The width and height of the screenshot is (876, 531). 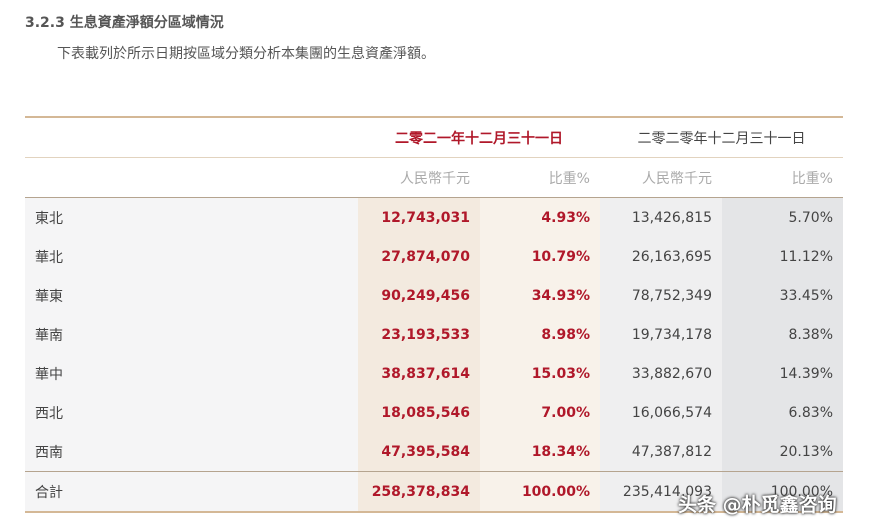 What do you see at coordinates (540, 256) in the screenshot?
I see `value-cell: 10.79%` at bounding box center [540, 256].